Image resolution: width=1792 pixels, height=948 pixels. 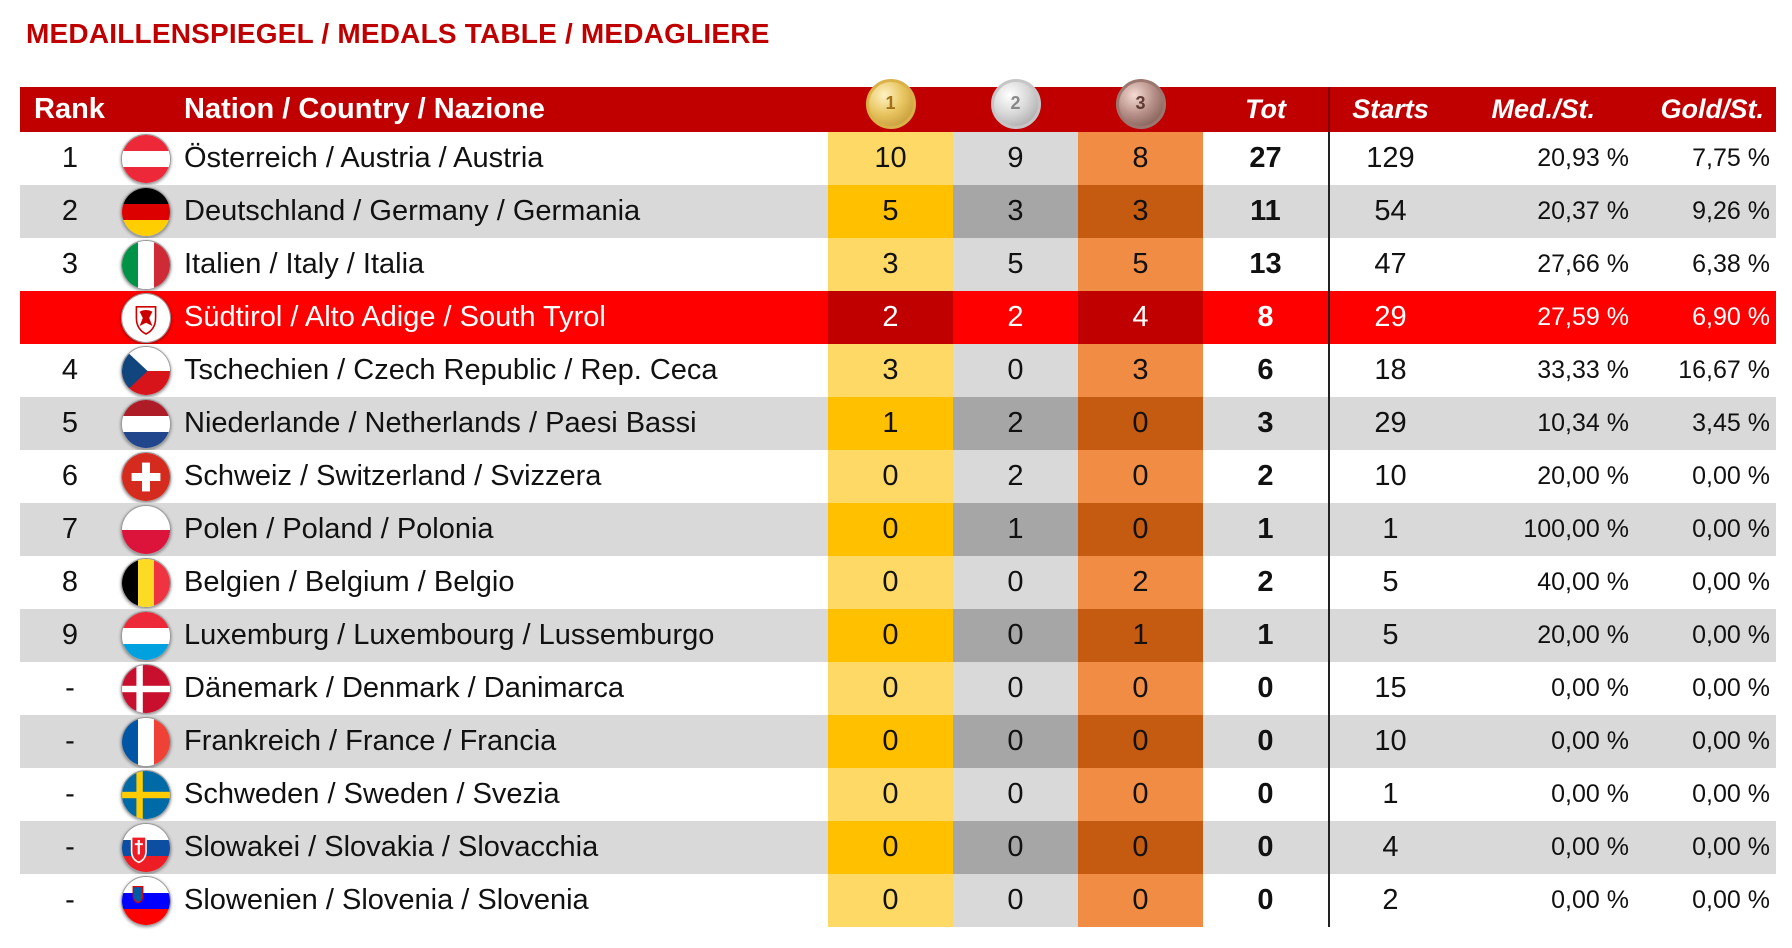 I want to click on gold-cell: 10, so click(x=890, y=158).